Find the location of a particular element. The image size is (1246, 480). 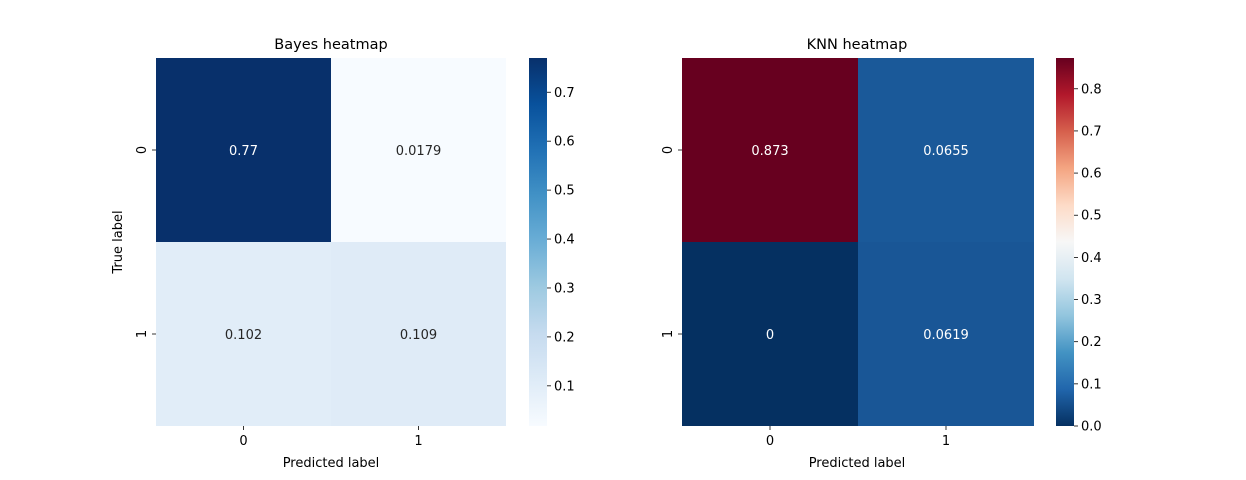

knn-colorbar-tick-label: 0.8 is located at coordinates (1091, 89).